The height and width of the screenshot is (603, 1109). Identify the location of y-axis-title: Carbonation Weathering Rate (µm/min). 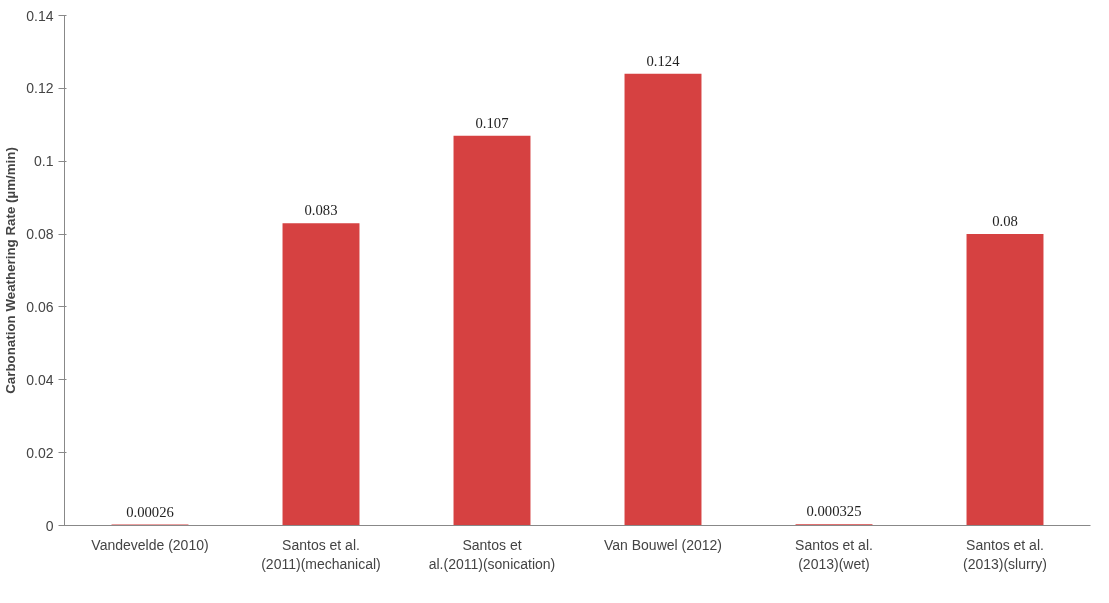
(11, 270).